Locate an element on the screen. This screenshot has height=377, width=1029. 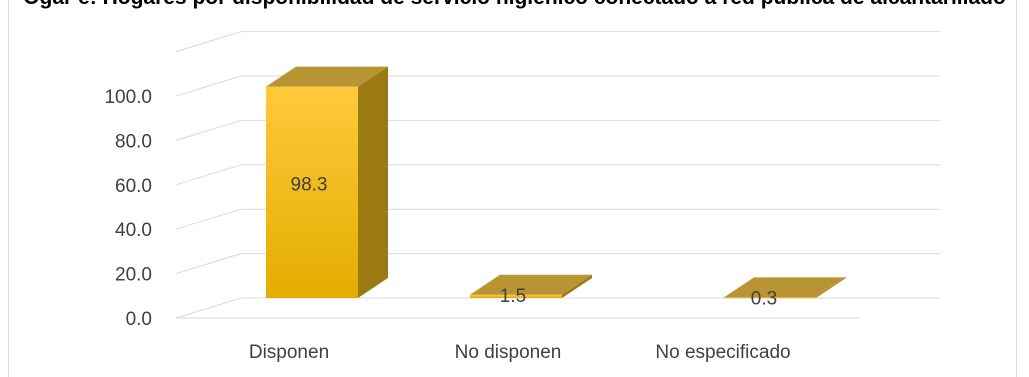
category-labels: Disponen No disponen No especificado is located at coordinates (520, 352).